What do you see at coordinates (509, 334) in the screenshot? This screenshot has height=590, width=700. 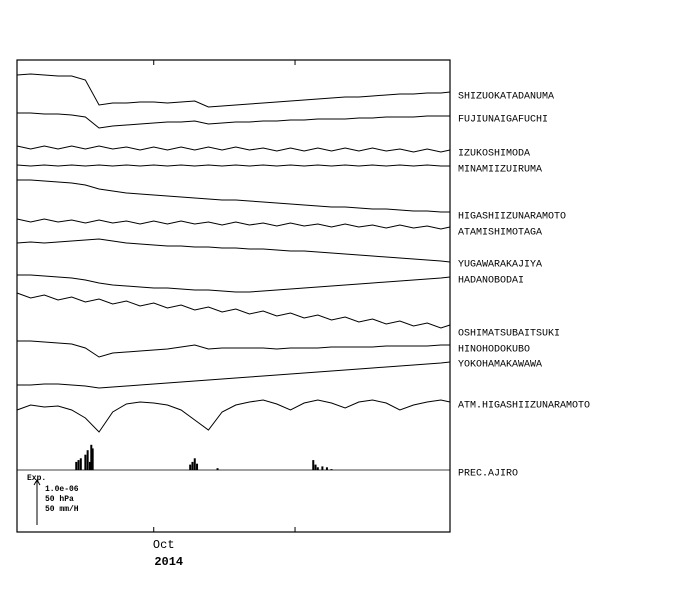 I see `trace-label: OSHIMATSUBAITSUKI` at bounding box center [509, 334].